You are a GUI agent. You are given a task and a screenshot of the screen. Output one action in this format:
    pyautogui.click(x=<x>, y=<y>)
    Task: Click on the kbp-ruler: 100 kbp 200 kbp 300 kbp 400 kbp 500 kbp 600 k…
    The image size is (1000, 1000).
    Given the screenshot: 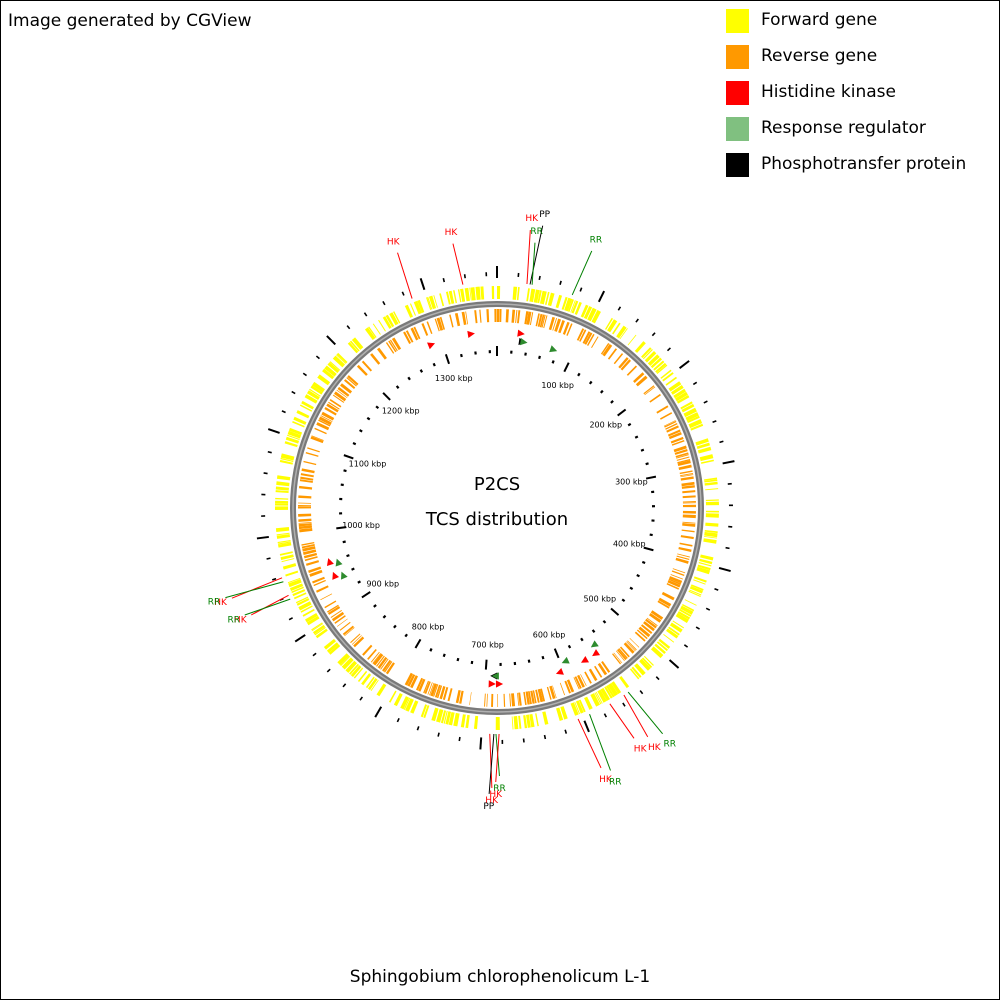 What is the action you would take?
    pyautogui.click(x=496, y=508)
    